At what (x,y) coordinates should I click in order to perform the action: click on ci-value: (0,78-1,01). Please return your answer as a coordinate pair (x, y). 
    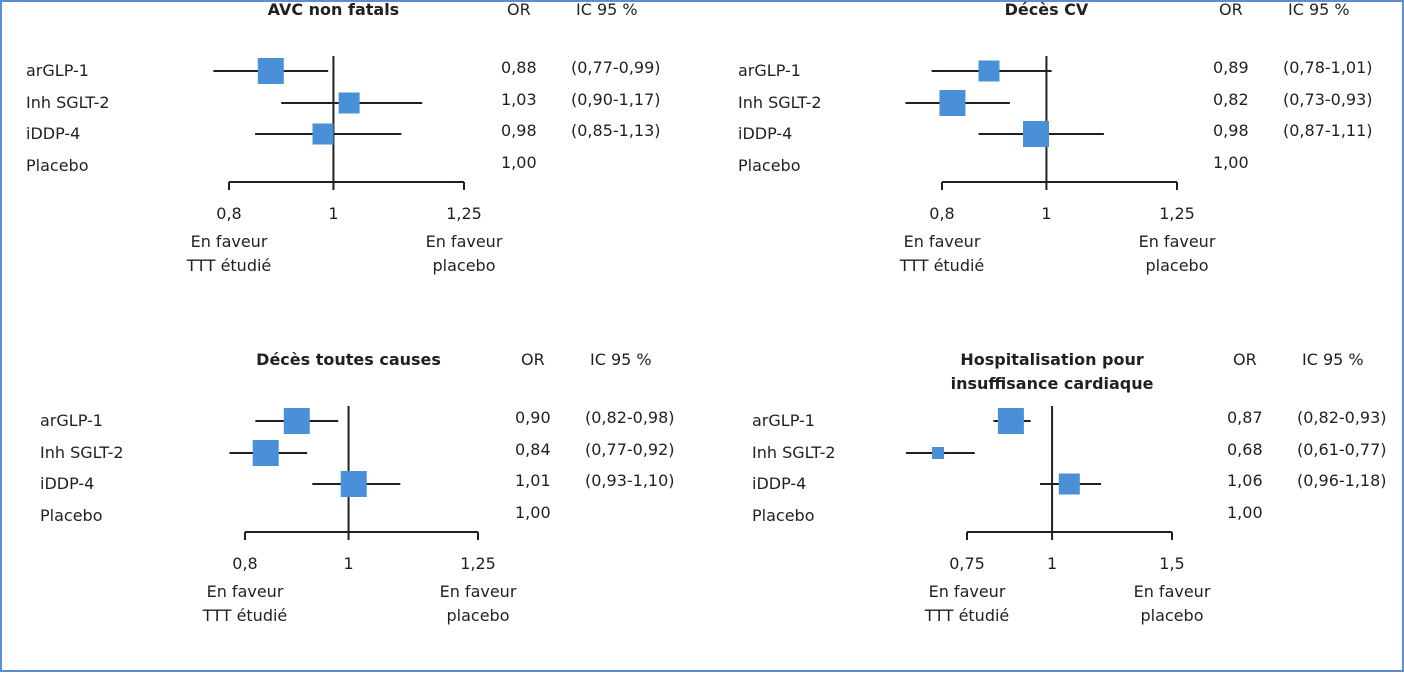
    Looking at the image, I should click on (1328, 67).